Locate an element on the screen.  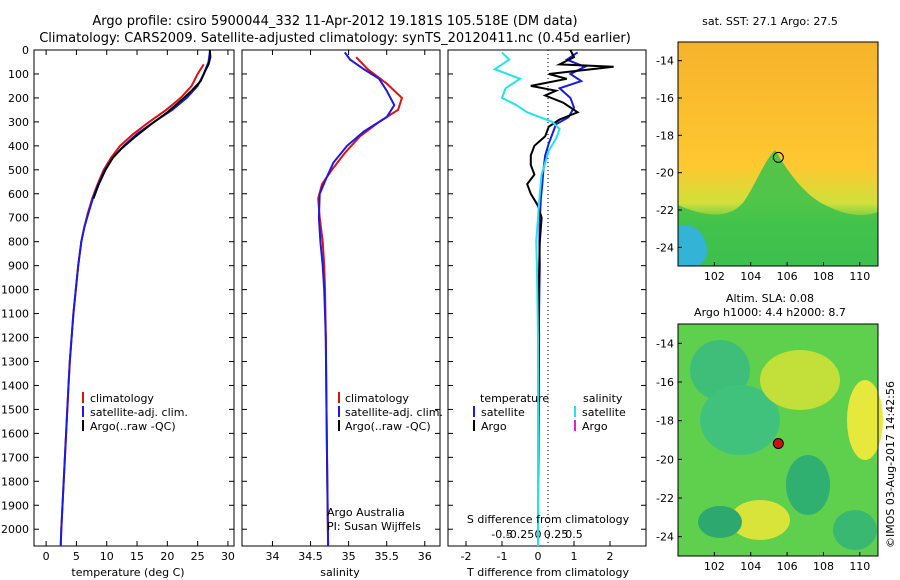
legend-satellite: satellite-adj. clim. is located at coordinates (394, 412).